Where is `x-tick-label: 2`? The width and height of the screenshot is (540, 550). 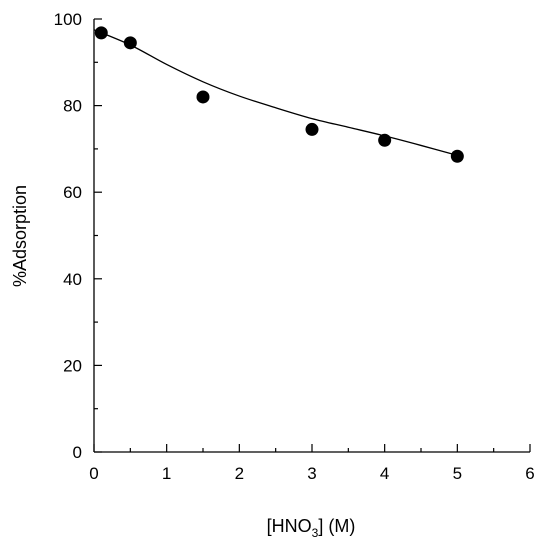
x-tick-label: 2 is located at coordinates (239, 473).